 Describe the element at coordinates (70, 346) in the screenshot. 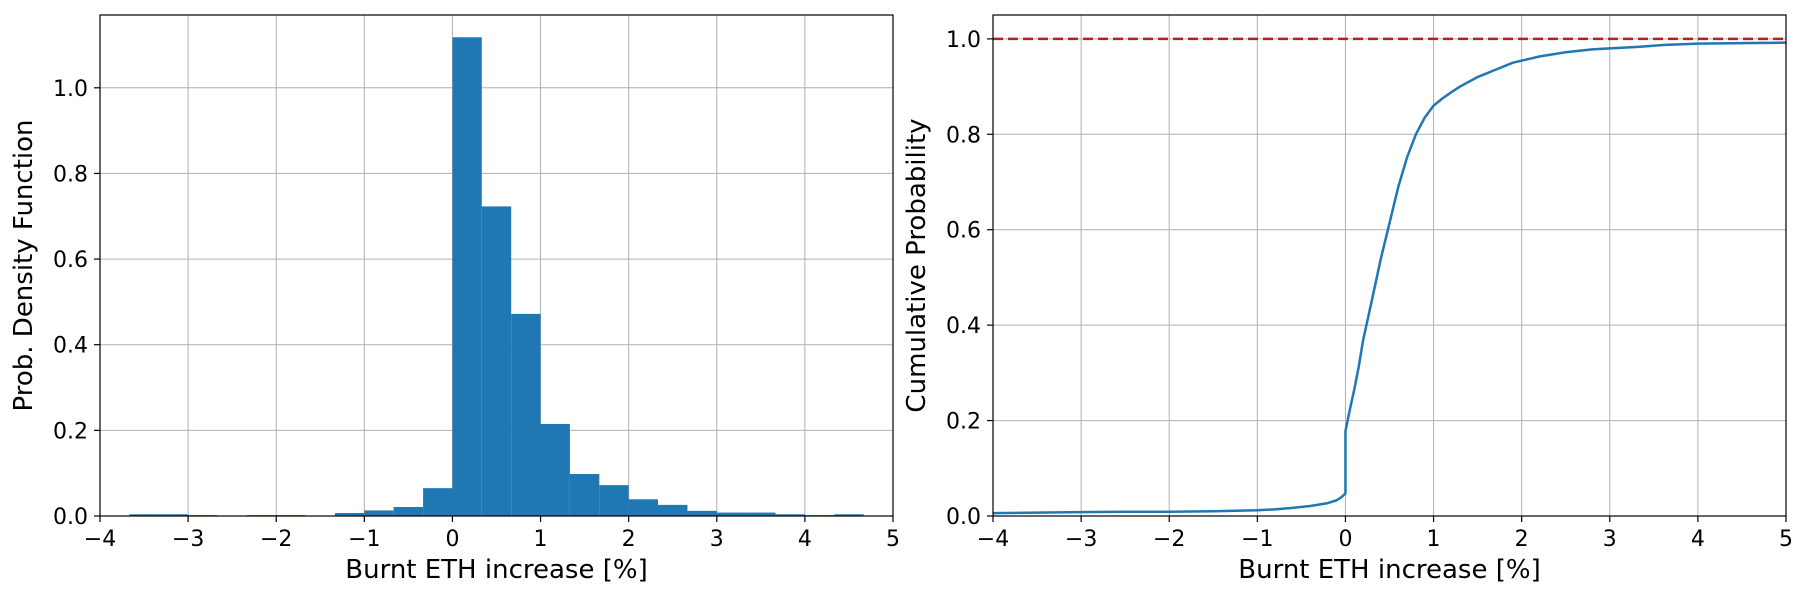

I see `pdf-y-tick-label: 0.4` at that location.